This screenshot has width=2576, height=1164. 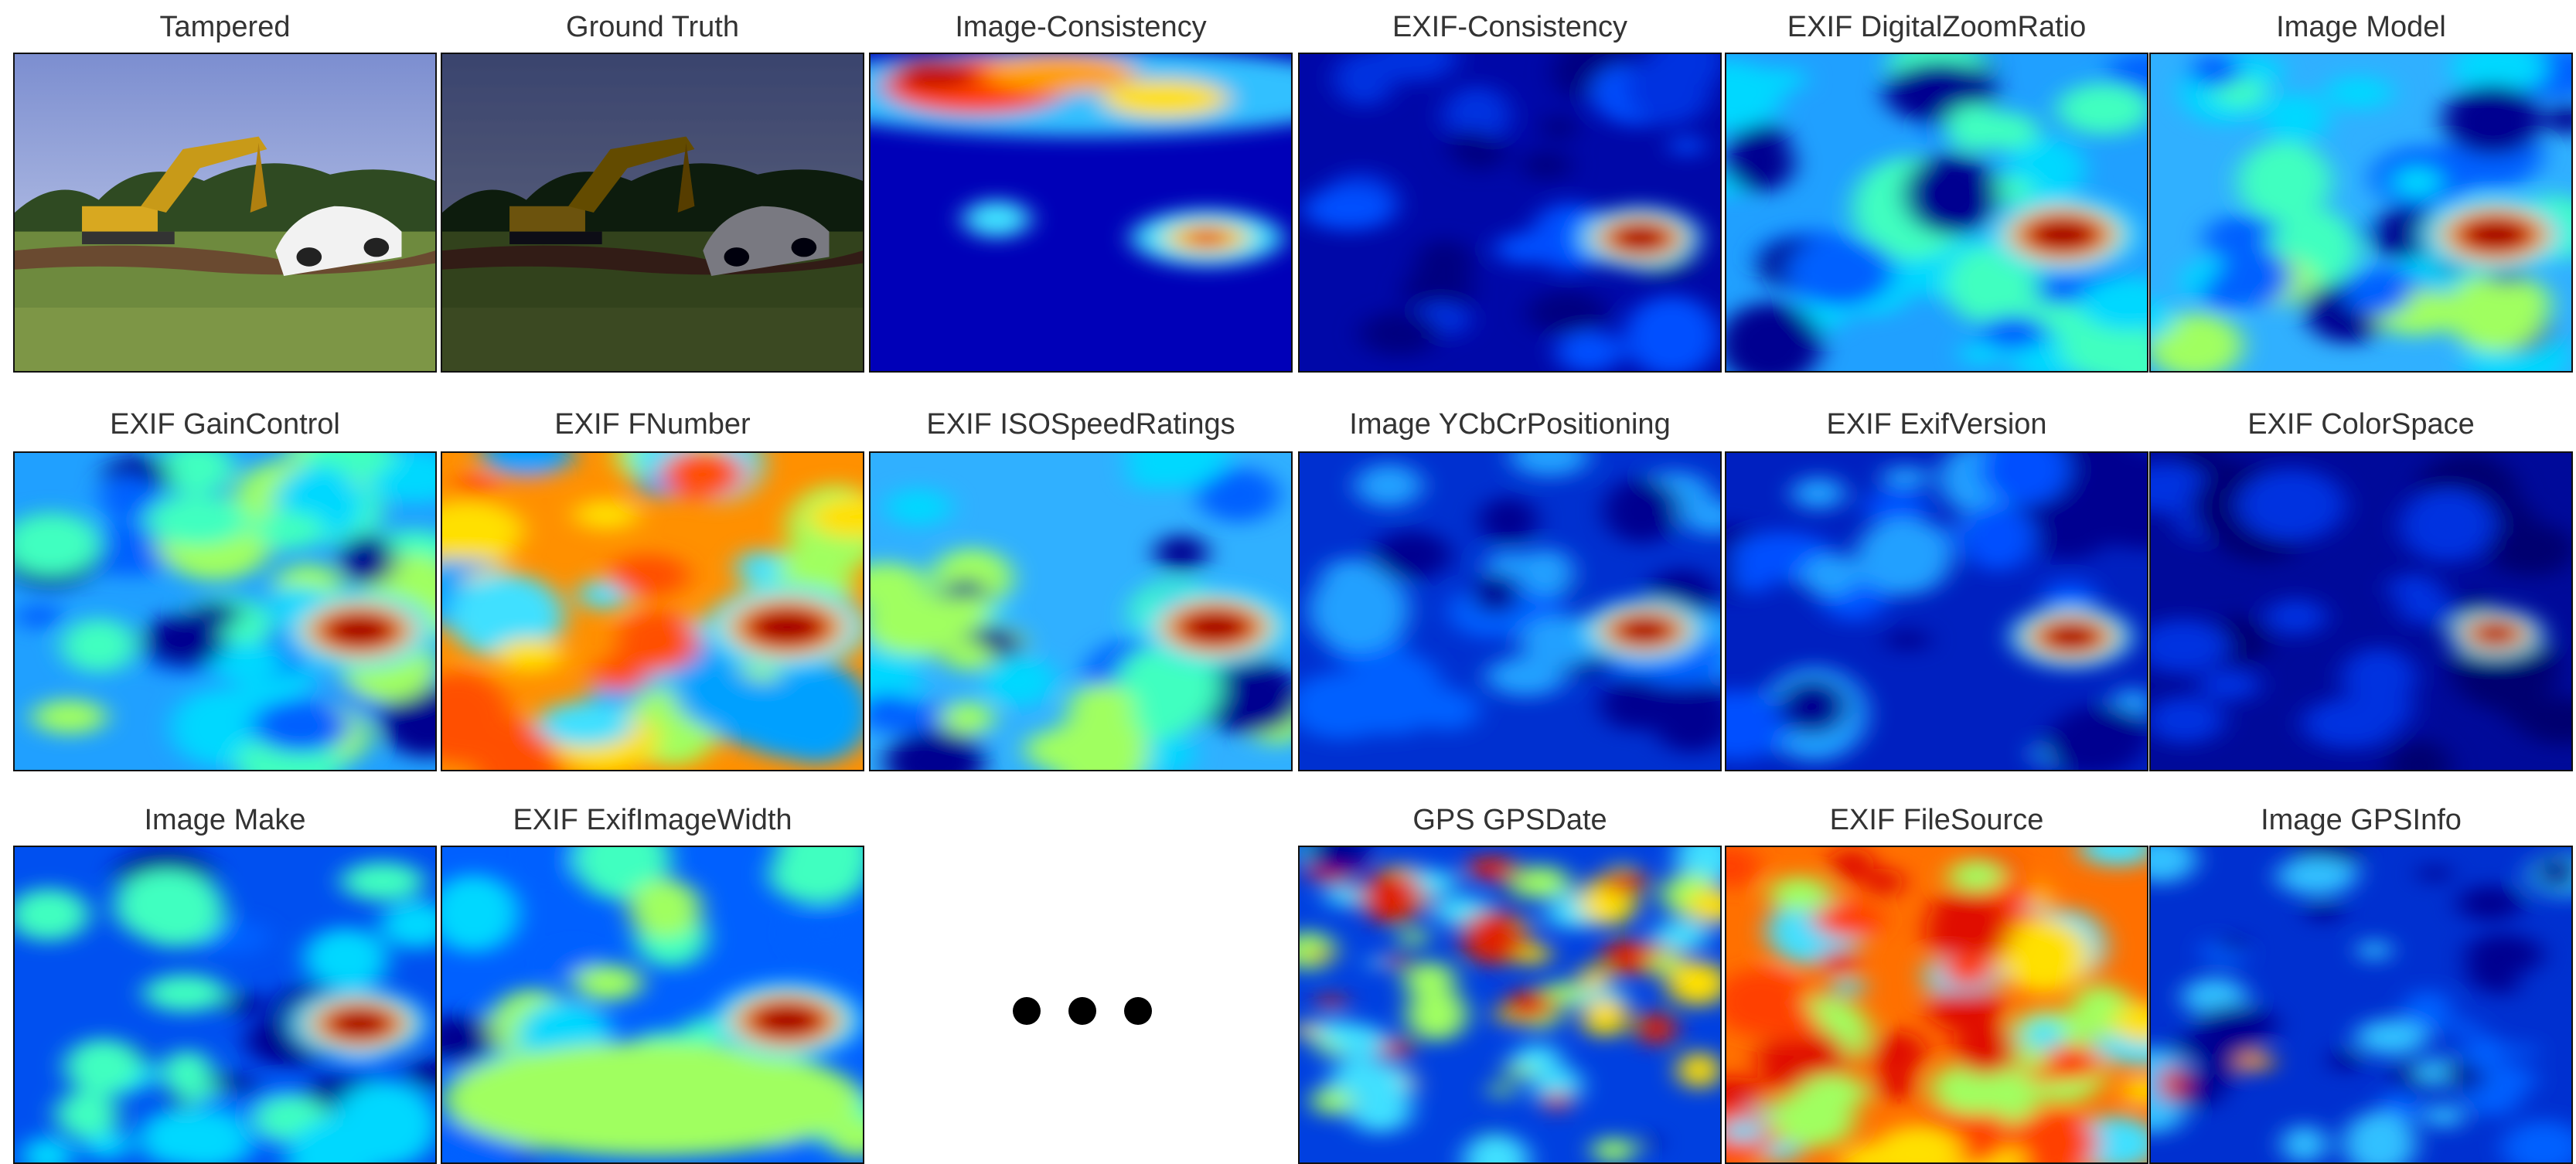 I want to click on panel-label: Image YCbCrPositioning, so click(x=1510, y=424).